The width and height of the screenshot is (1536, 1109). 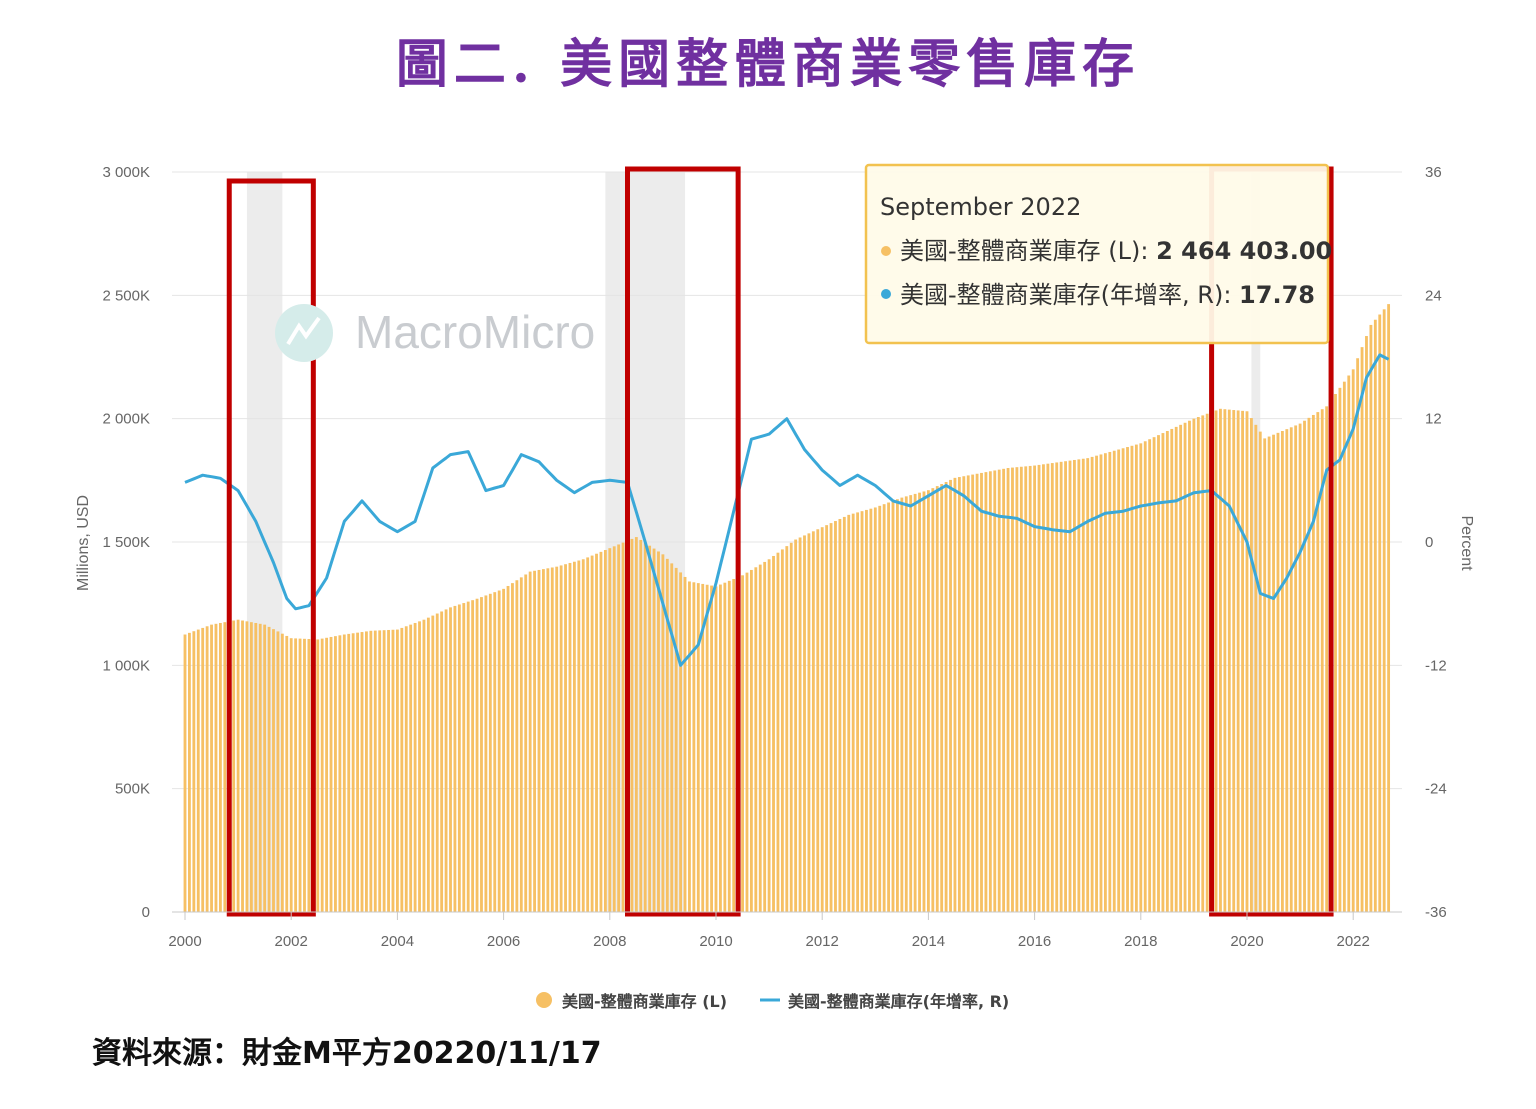 I want to click on tooltip-date: September 2022, so click(x=980, y=207).